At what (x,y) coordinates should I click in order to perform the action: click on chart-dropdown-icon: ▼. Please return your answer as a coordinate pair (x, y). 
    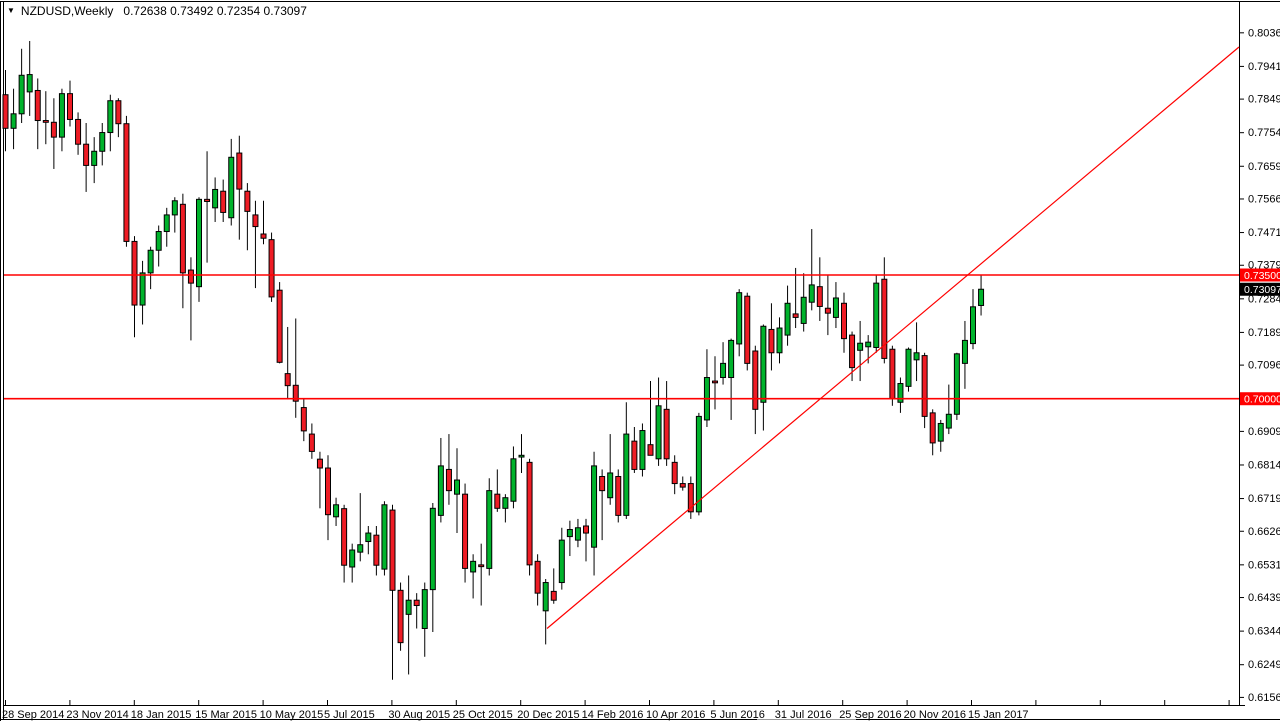
    Looking at the image, I should click on (11, 10).